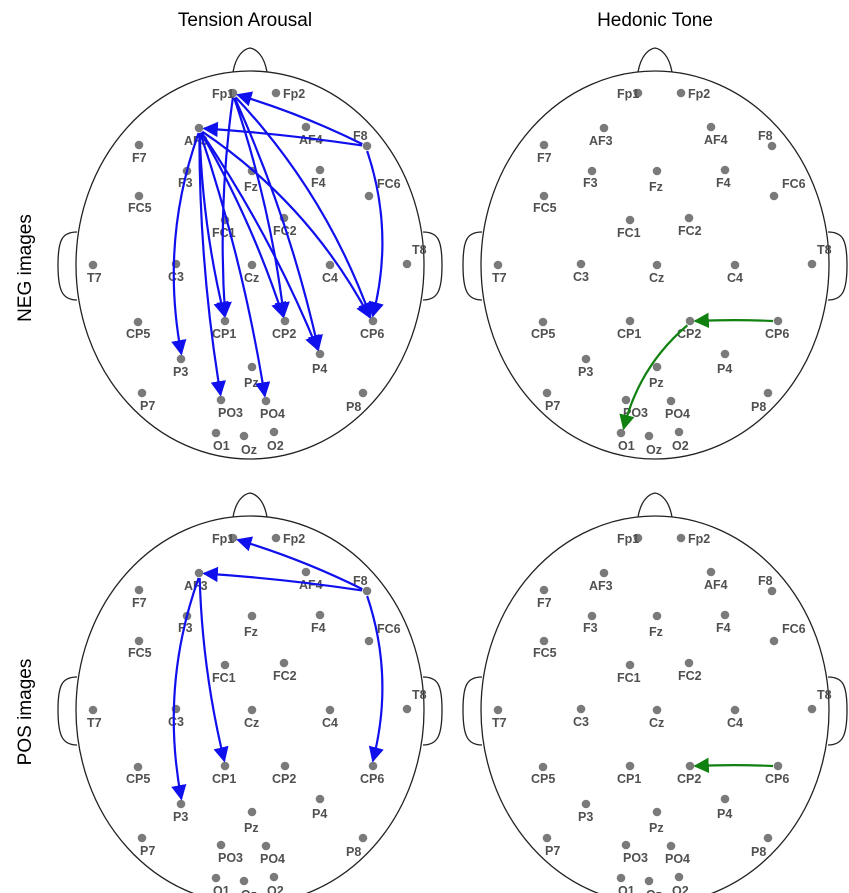 This screenshot has height=893, width=849. What do you see at coordinates (630, 94) in the screenshot?
I see `electrode-fp1: Fp1` at bounding box center [630, 94].